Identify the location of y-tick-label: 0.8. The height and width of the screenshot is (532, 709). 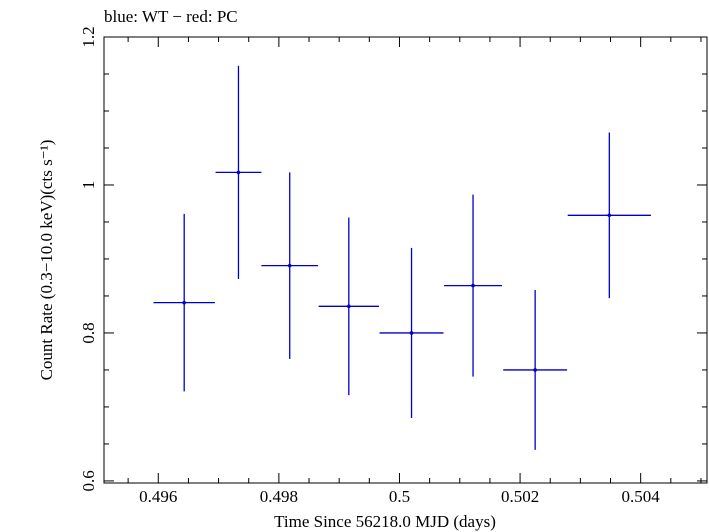
(88, 332).